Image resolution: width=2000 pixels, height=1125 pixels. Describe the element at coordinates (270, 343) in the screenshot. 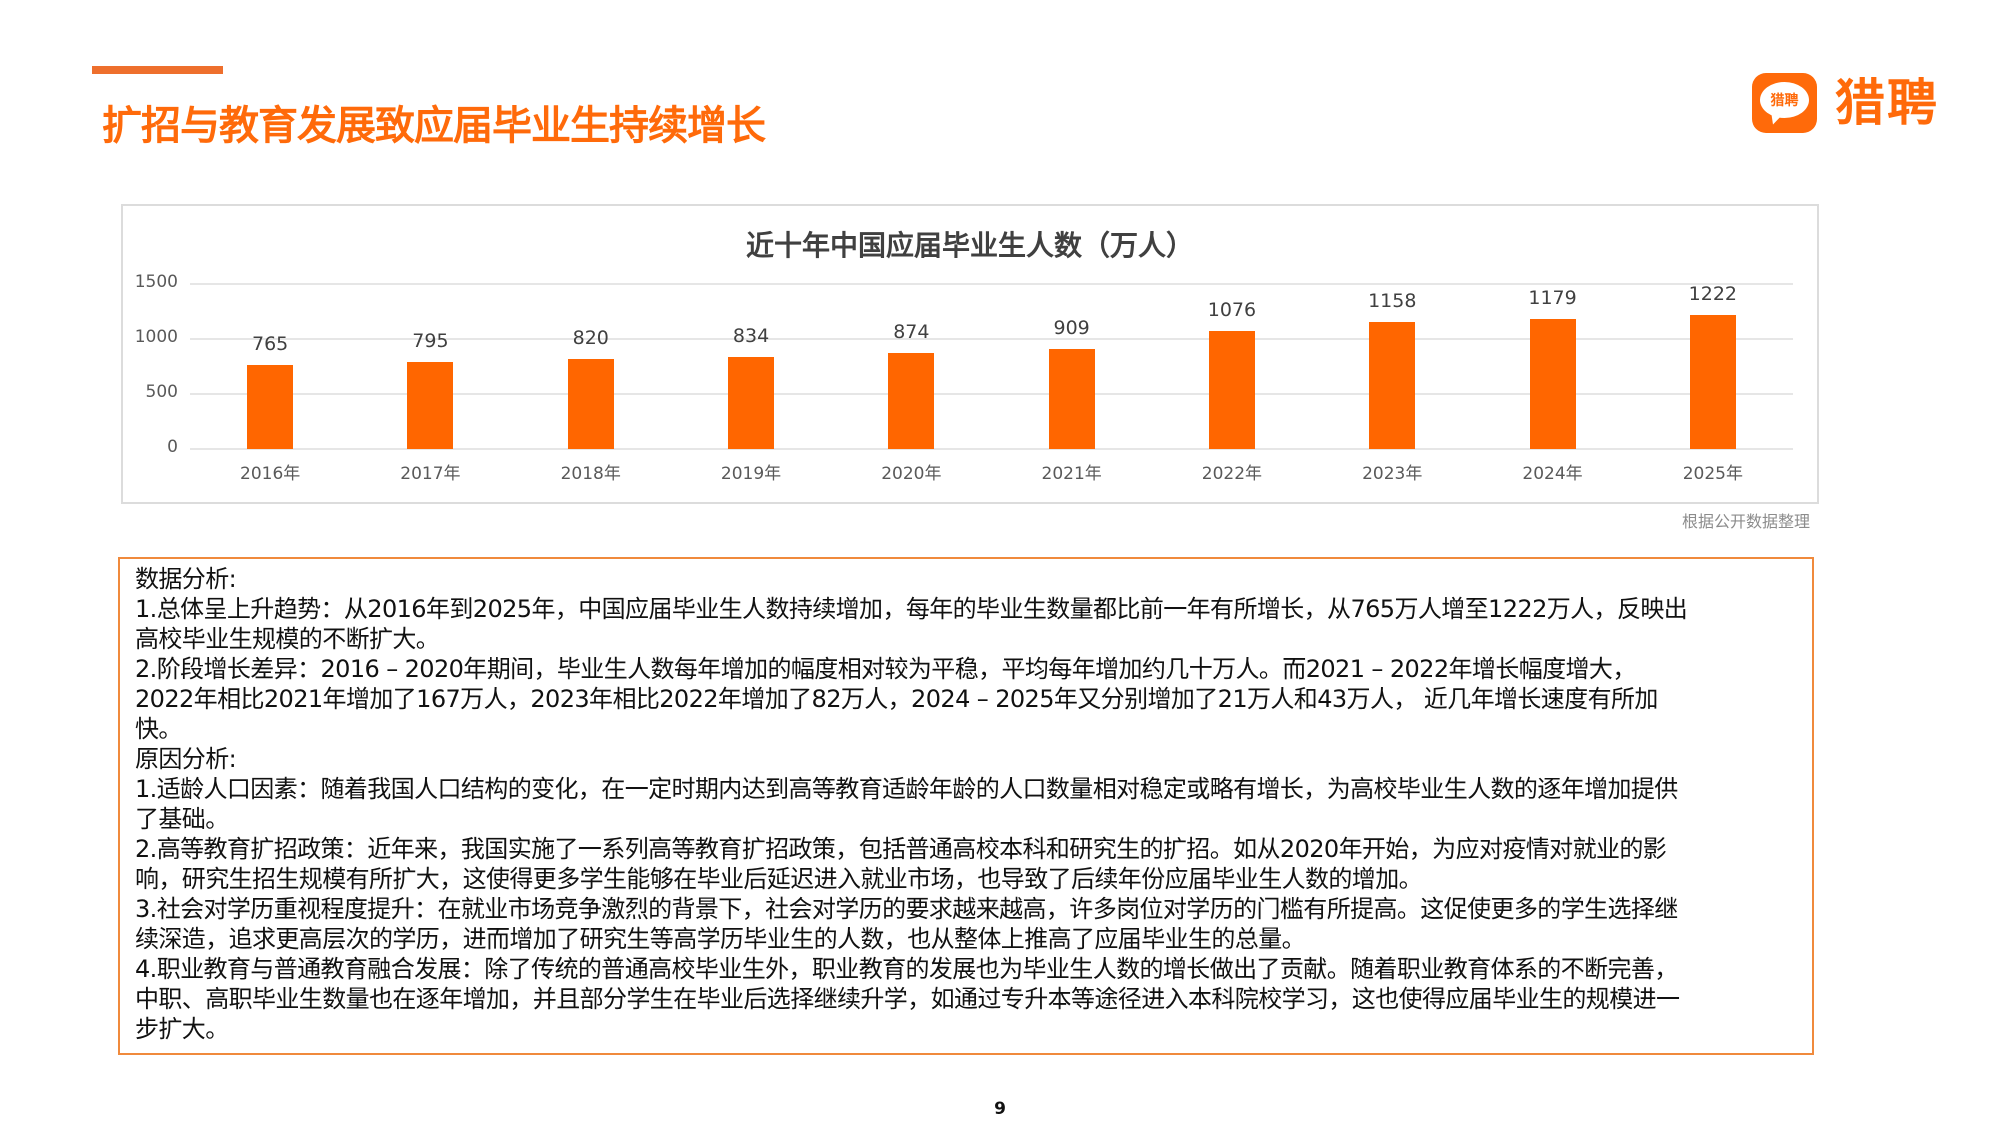

I see `bar-value-label: 765` at that location.